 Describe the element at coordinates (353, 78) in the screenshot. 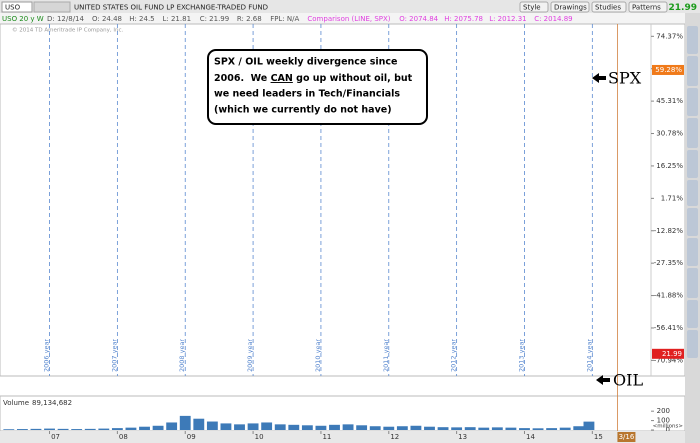

I see `annotation-part: go up without oil, but` at that location.